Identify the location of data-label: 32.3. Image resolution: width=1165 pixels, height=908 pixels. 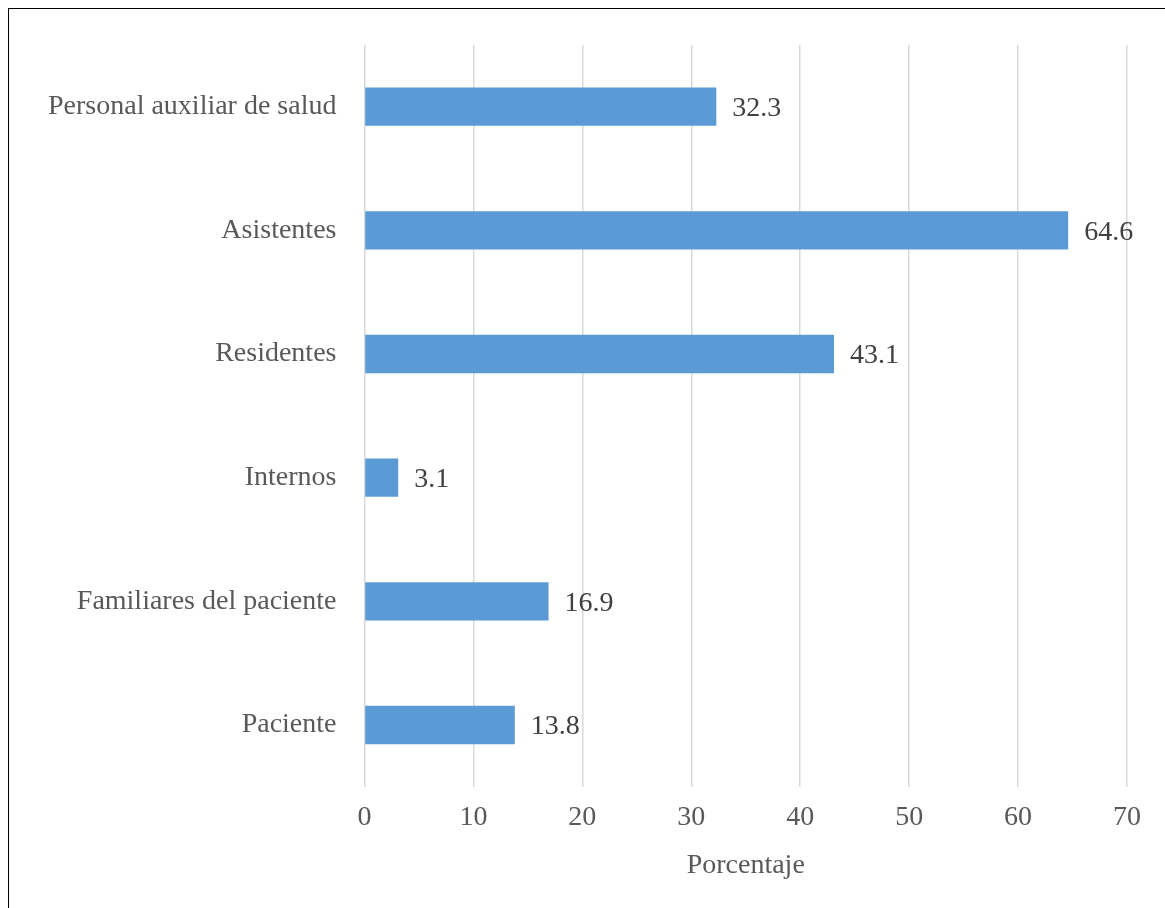
(757, 106).